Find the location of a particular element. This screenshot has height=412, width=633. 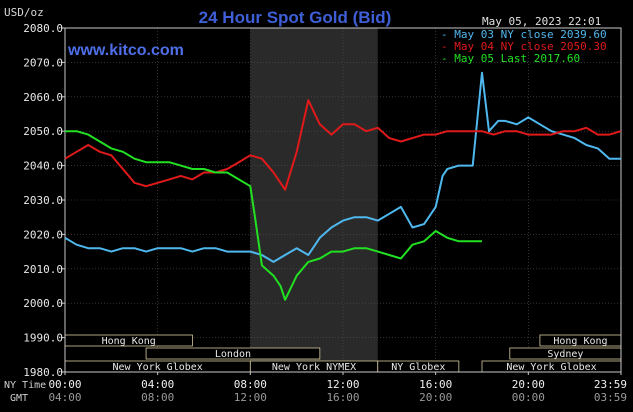

session-label: London is located at coordinates (233, 354).